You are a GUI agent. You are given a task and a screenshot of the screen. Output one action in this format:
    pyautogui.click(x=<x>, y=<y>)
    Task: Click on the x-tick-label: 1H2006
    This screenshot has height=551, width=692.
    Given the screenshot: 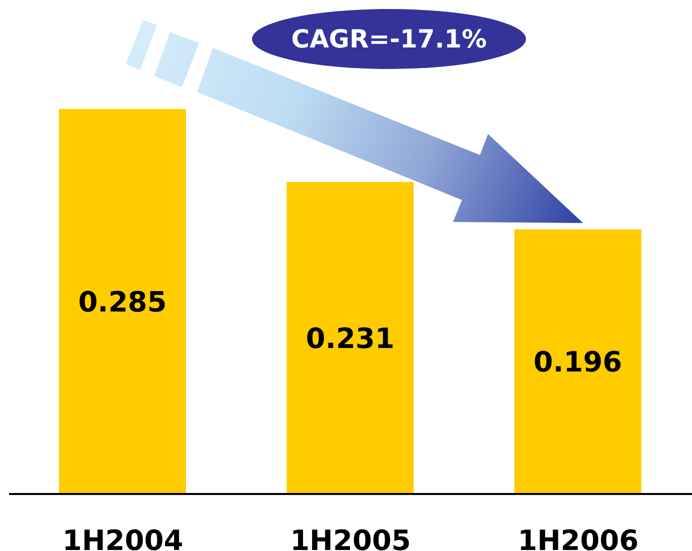 What is the action you would take?
    pyautogui.click(x=578, y=537)
    